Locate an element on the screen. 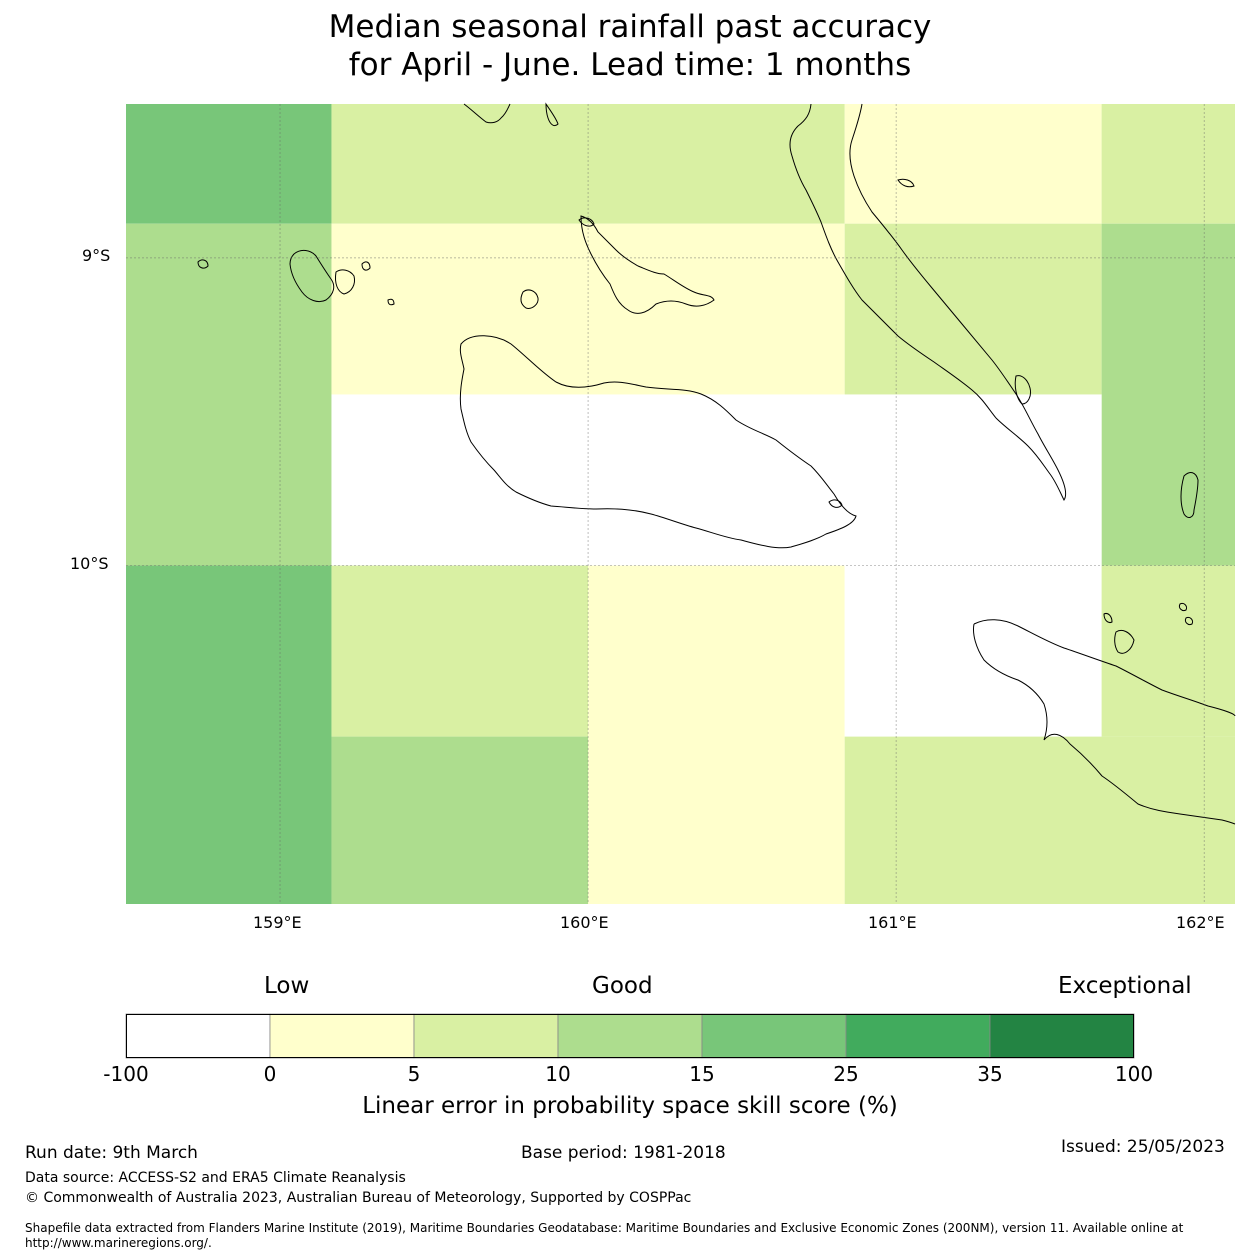 This screenshot has width=1260, height=1260. coastline-savo-island is located at coordinates (529, 299).